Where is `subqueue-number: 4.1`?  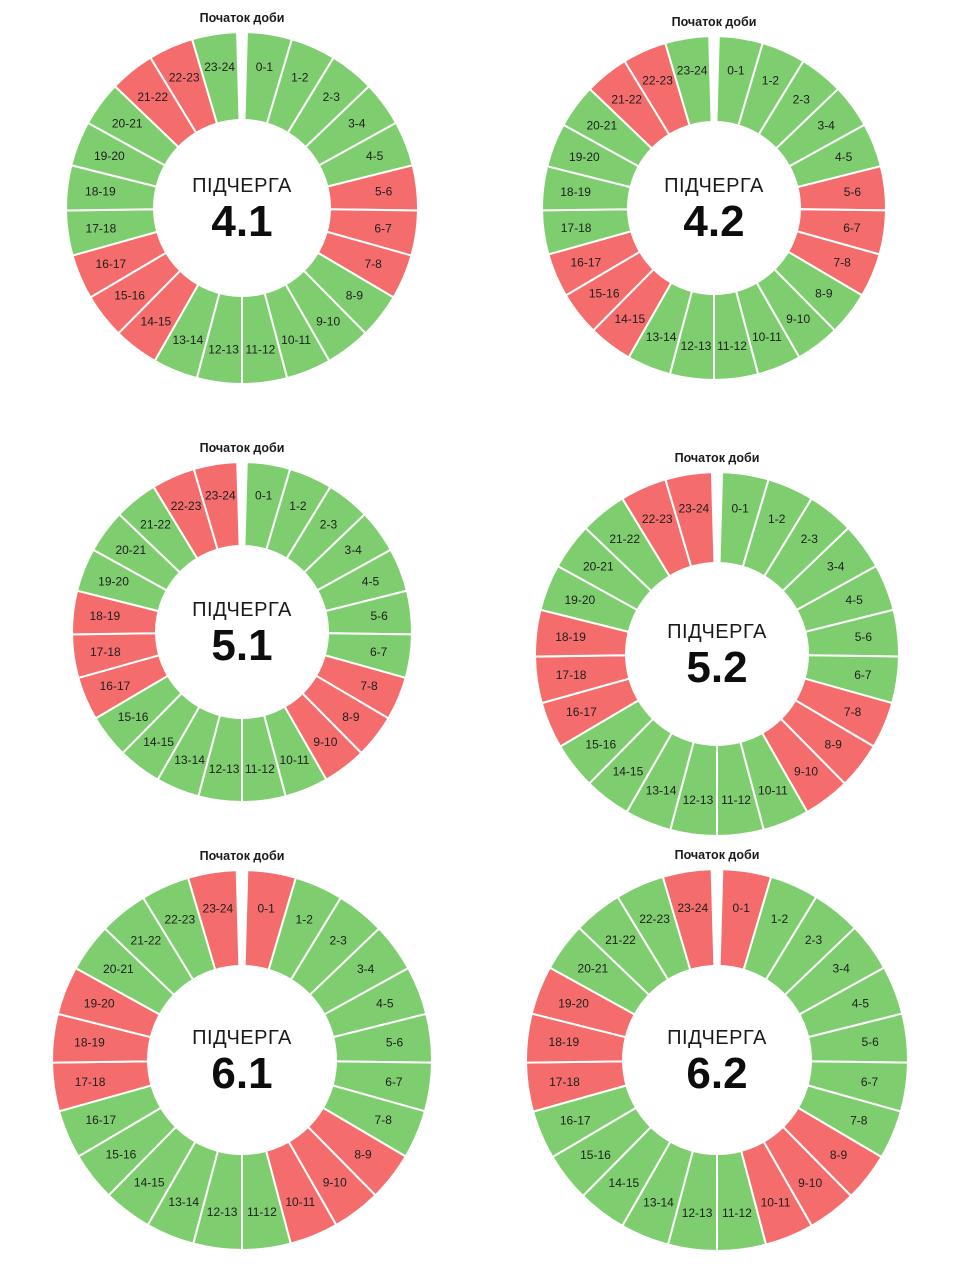
subqueue-number: 4.1 is located at coordinates (241, 221).